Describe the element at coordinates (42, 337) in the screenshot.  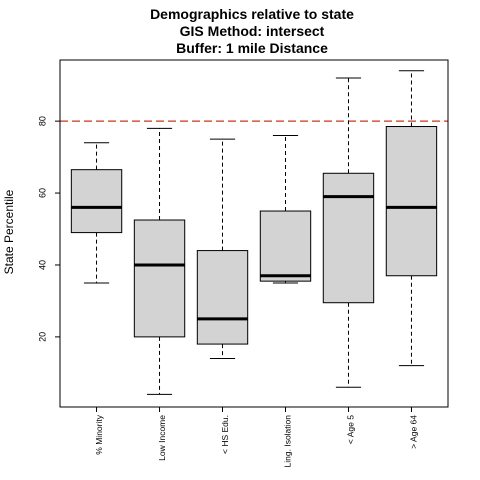
I see `y-tick-label: 20` at that location.